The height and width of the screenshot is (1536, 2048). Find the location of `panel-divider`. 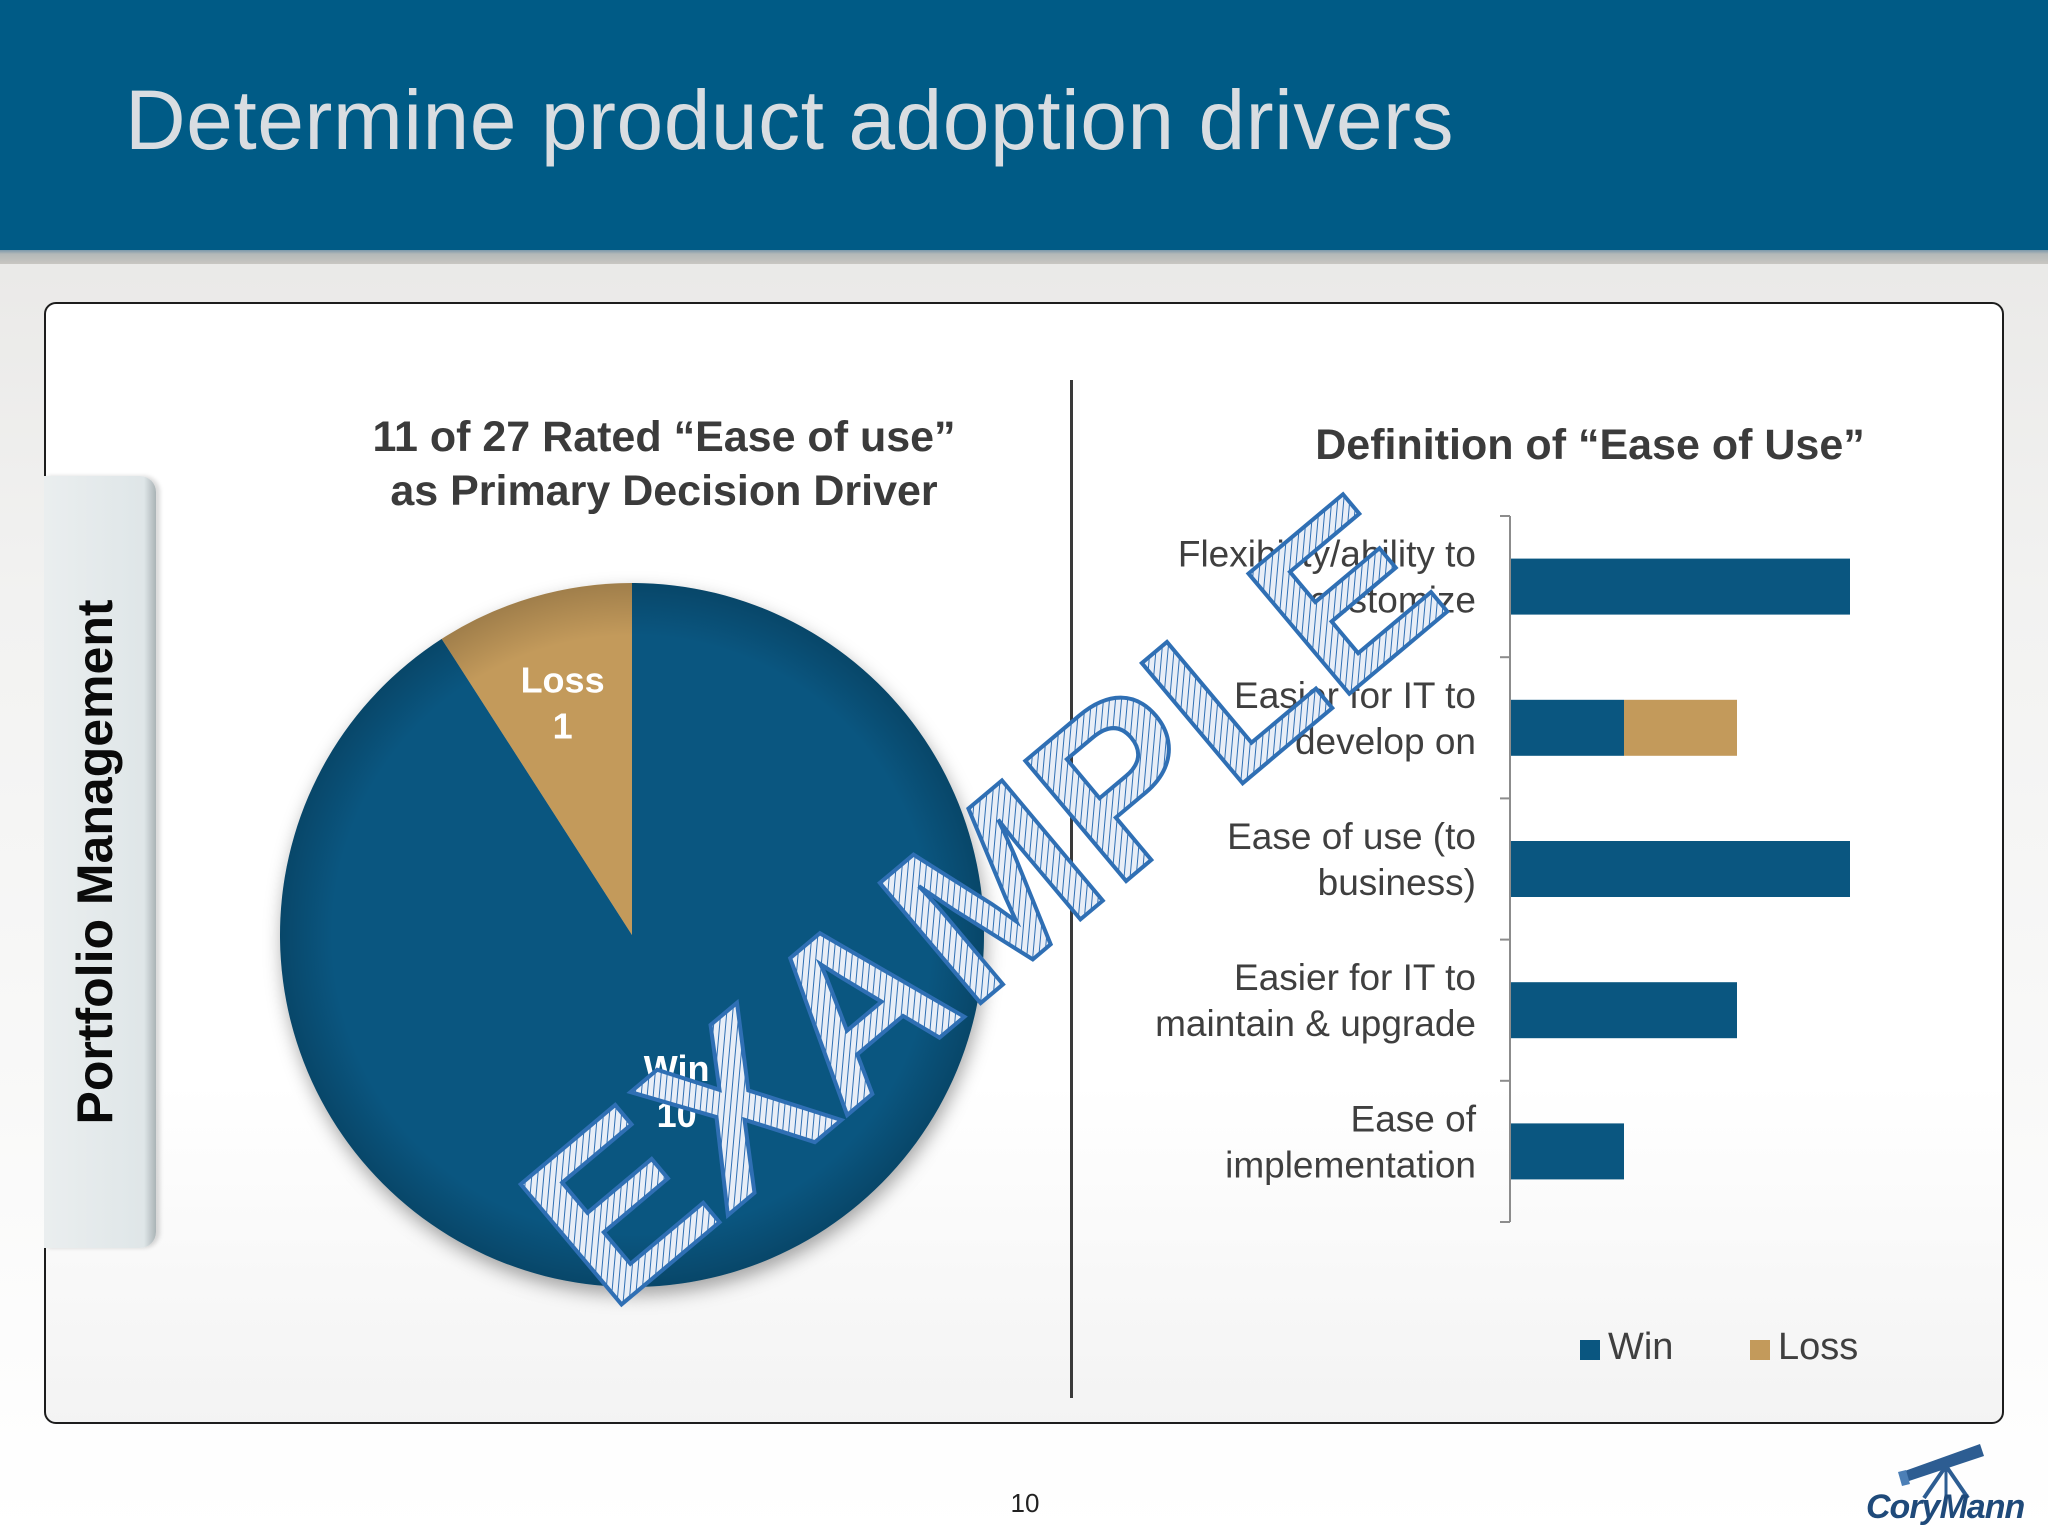

panel-divider is located at coordinates (1071, 889).